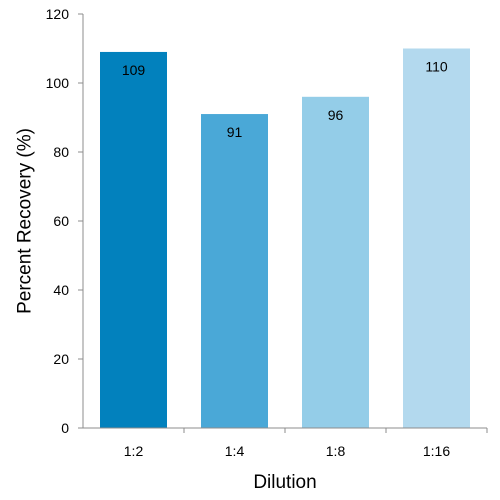 This screenshot has height=500, width=500. What do you see at coordinates (306, 443) in the screenshot?
I see `x-axis-ticks: 1:2 1:4 1:8 1:16` at bounding box center [306, 443].